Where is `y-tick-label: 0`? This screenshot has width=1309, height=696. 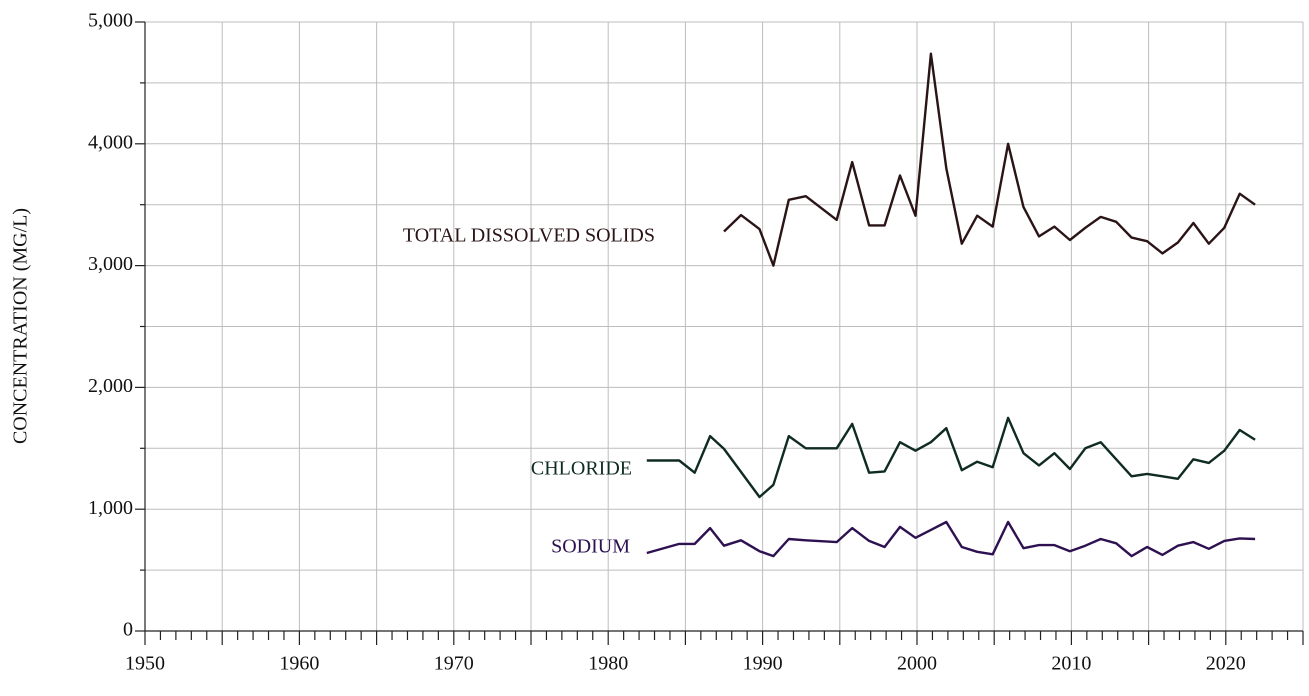 y-tick-label: 0 is located at coordinates (128, 630).